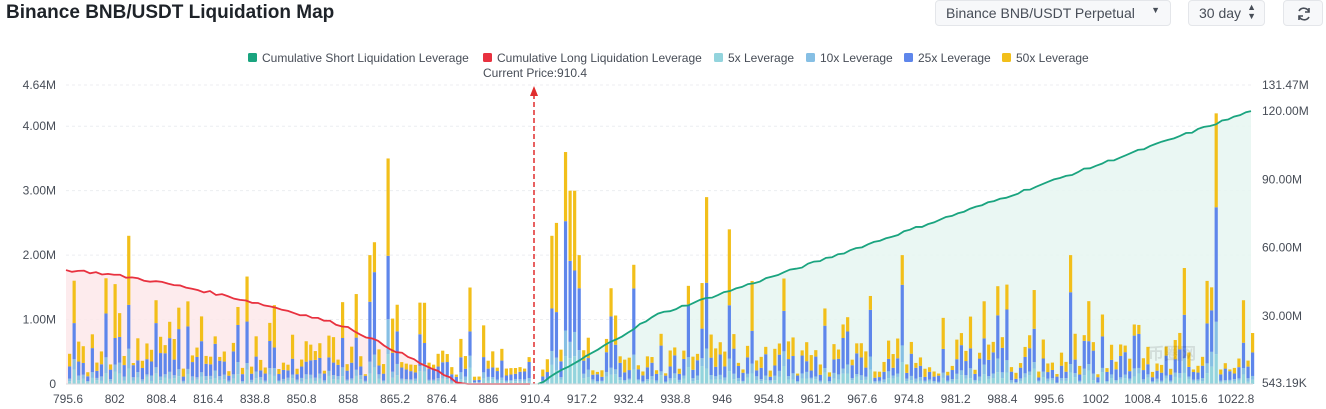 This screenshot has width=1326, height=409. What do you see at coordinates (1053, 13) in the screenshot?
I see `pair-select: Binance BNB/USDT Perpetual ▼` at bounding box center [1053, 13].